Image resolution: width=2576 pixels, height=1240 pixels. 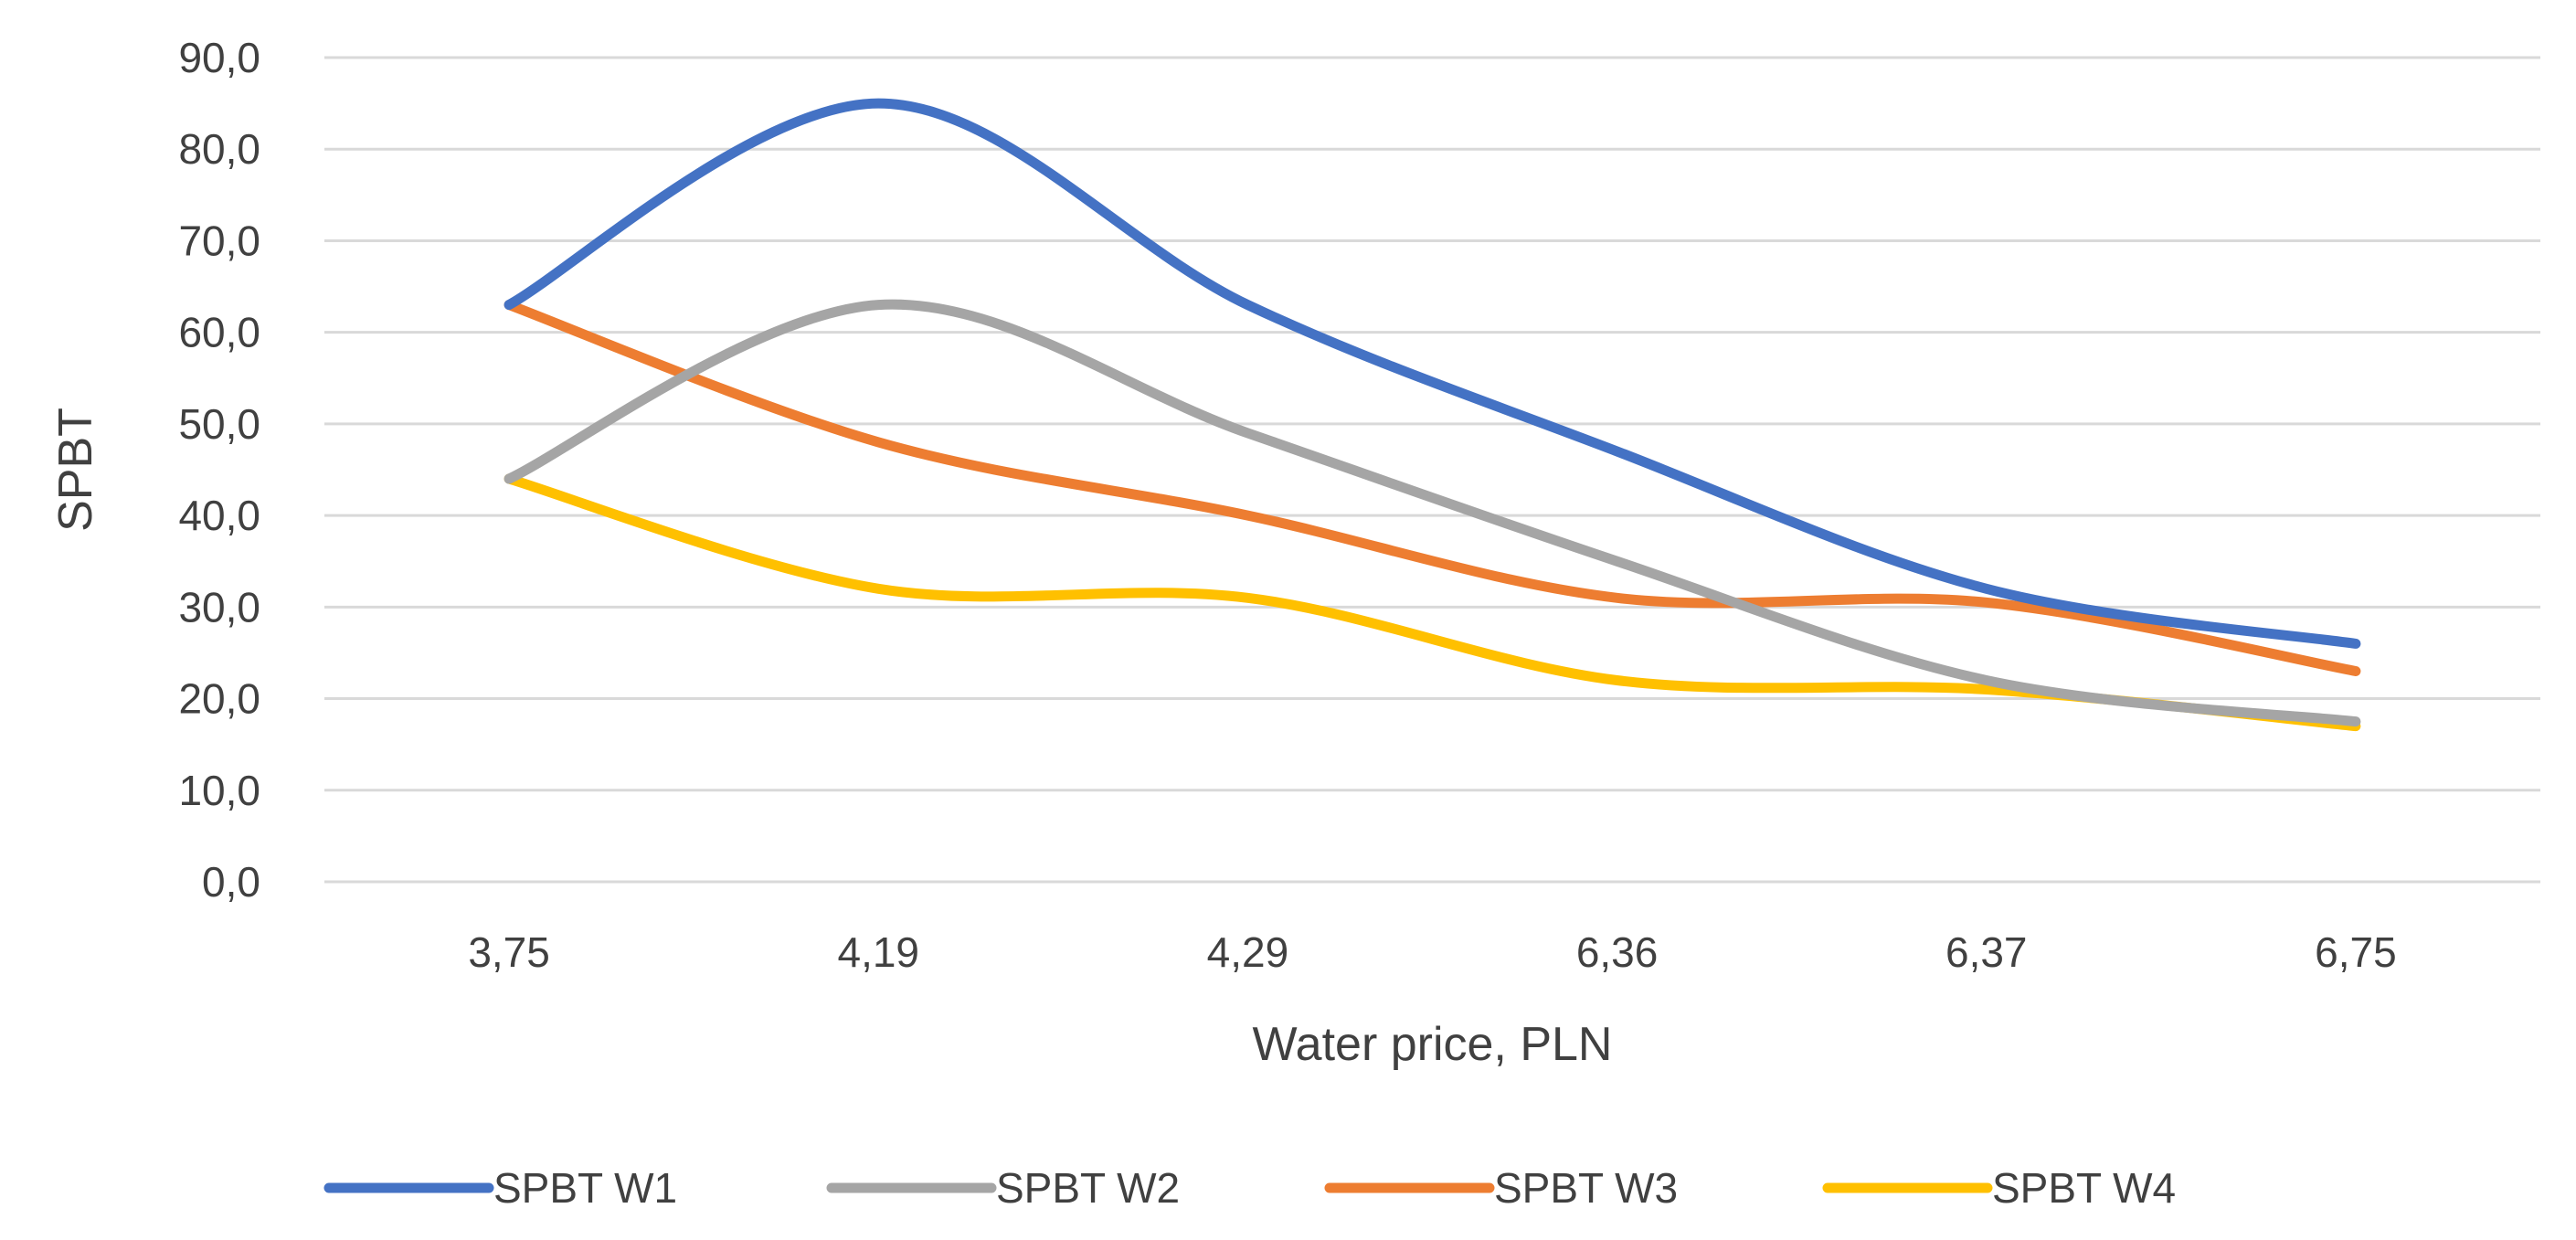 What do you see at coordinates (585, 1188) in the screenshot?
I see `legend-label: SPBT W1` at bounding box center [585, 1188].